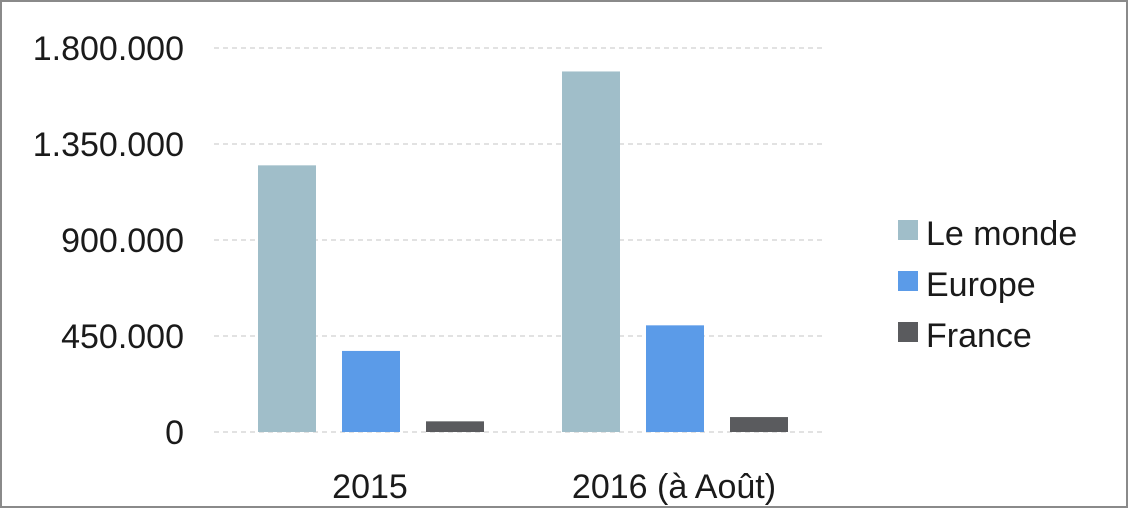 The height and width of the screenshot is (508, 1128). I want to click on y-axis-ticks: 0 450.000 900.000 1.350.000 1.800.000, so click(108, 241).